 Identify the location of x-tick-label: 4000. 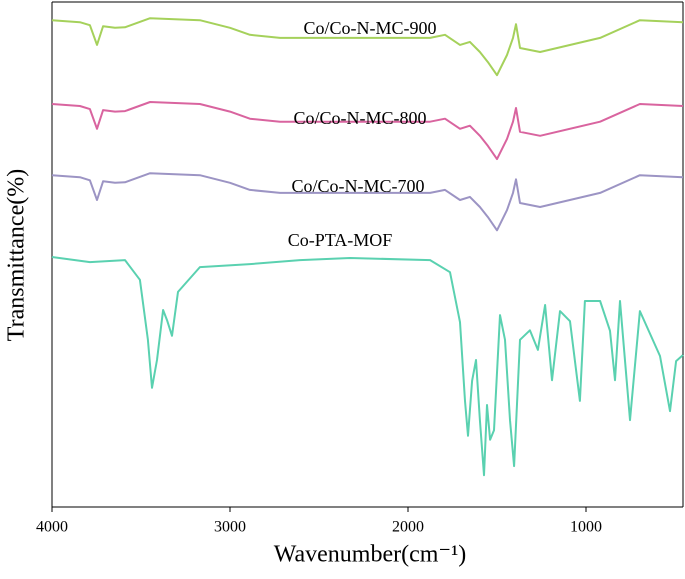
(52, 527).